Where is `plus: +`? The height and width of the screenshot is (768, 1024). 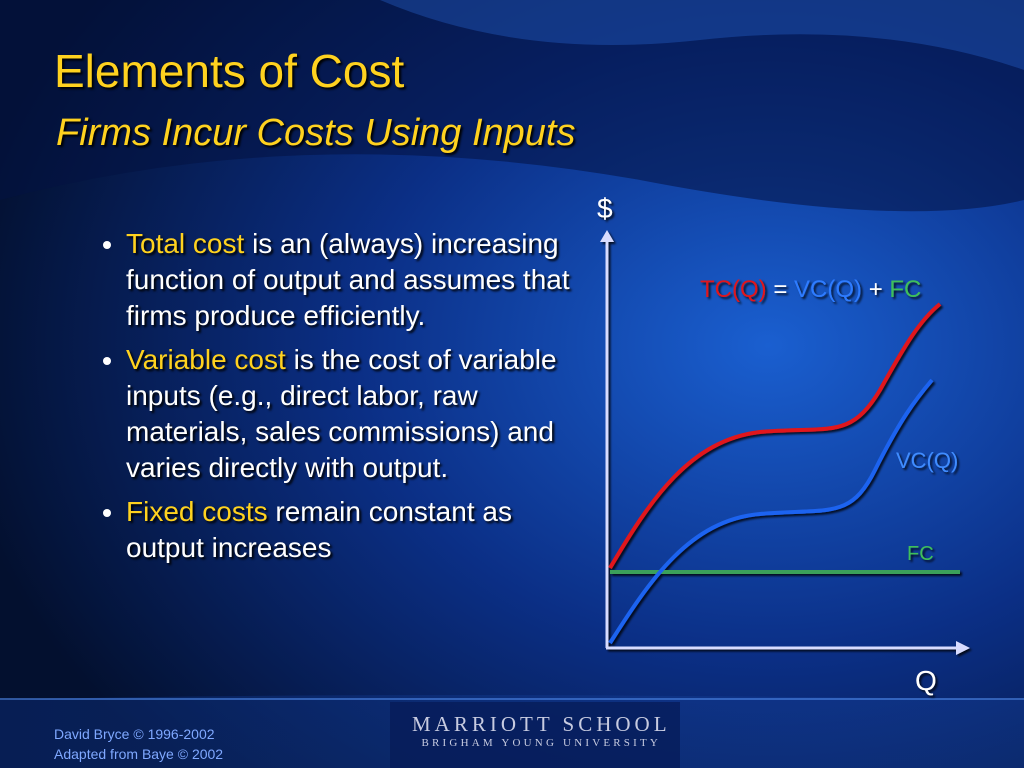 plus: + is located at coordinates (876, 289).